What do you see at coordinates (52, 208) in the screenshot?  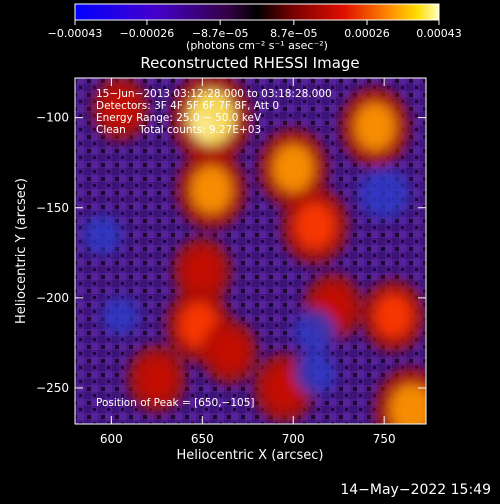 I see `y-tick-label: −150` at bounding box center [52, 208].